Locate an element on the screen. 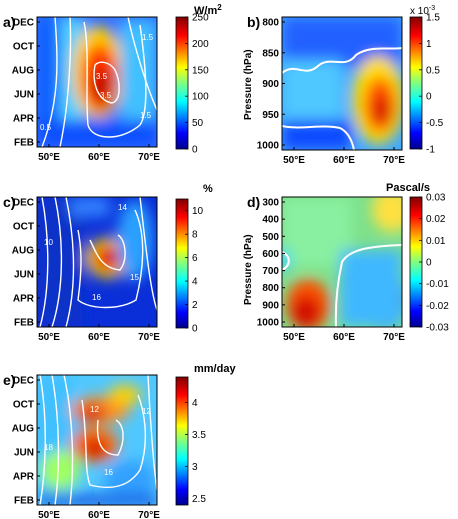 Image resolution: width=458 pixels, height=519 pixels. panel-c-heatmap: 16 15 14 10 is located at coordinates (97, 262).